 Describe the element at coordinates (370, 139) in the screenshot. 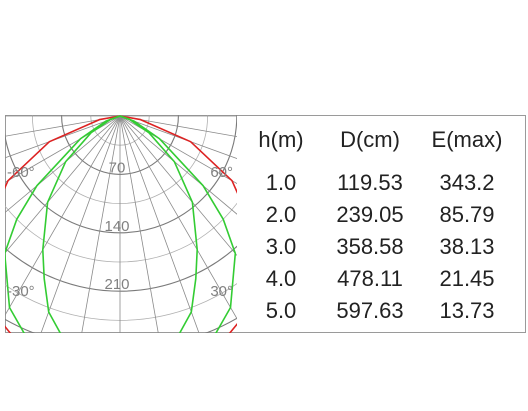

I see `table-header: D(cm)` at that location.